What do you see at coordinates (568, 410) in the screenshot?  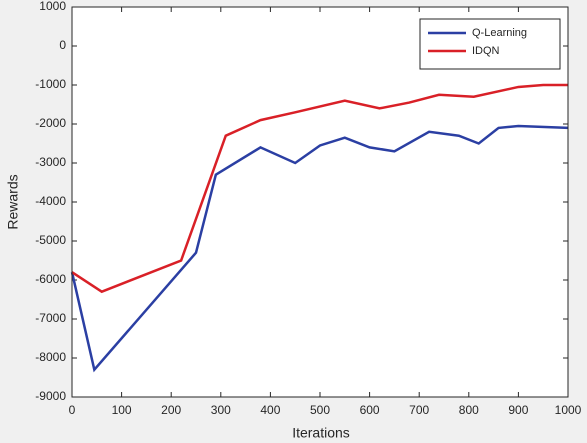 I see `x-tick-label: 1000` at bounding box center [568, 410].